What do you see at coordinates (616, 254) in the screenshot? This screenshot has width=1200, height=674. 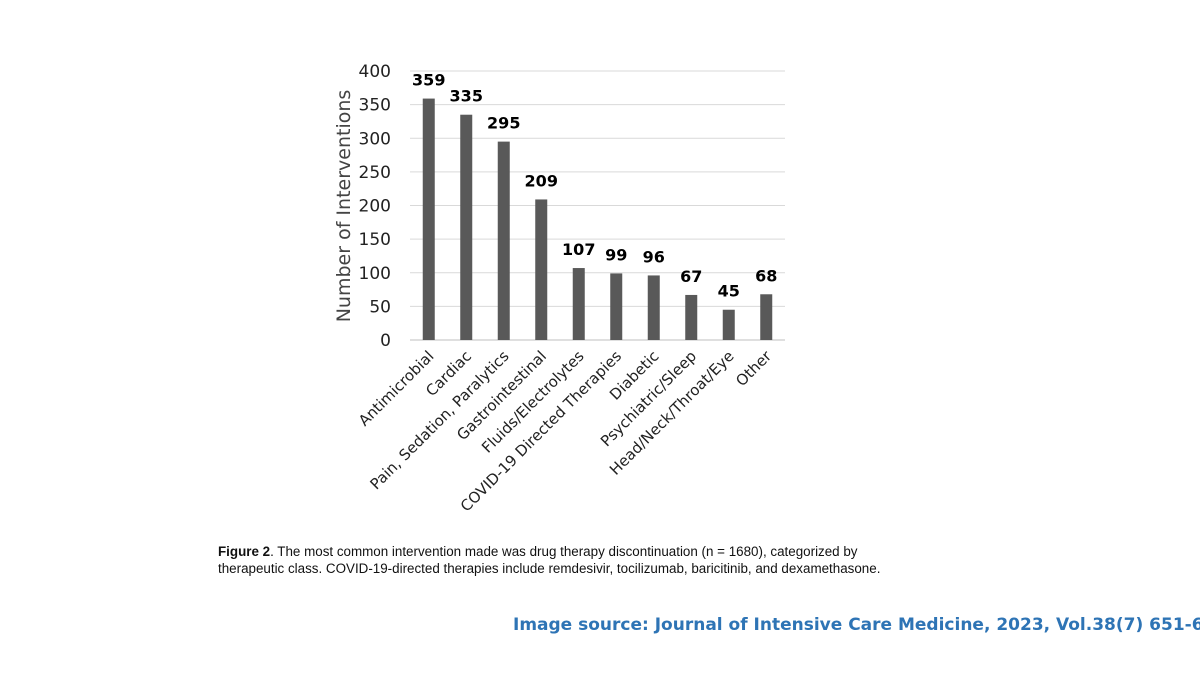 I see `data-label: 99` at bounding box center [616, 254].